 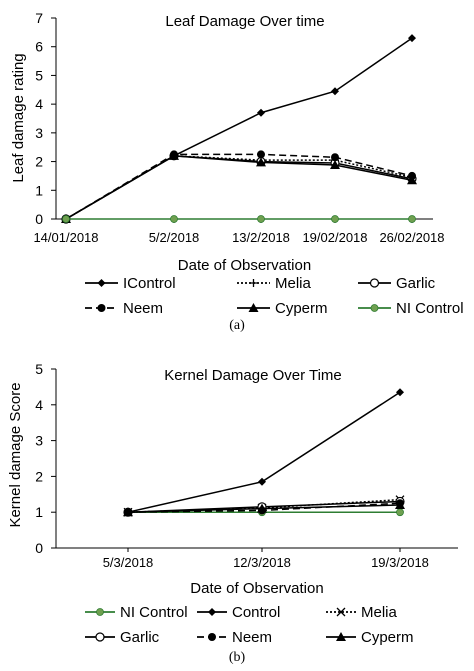 What do you see at coordinates (174, 237) in the screenshot?
I see `x-tick-label: 5/2/2018` at bounding box center [174, 237].